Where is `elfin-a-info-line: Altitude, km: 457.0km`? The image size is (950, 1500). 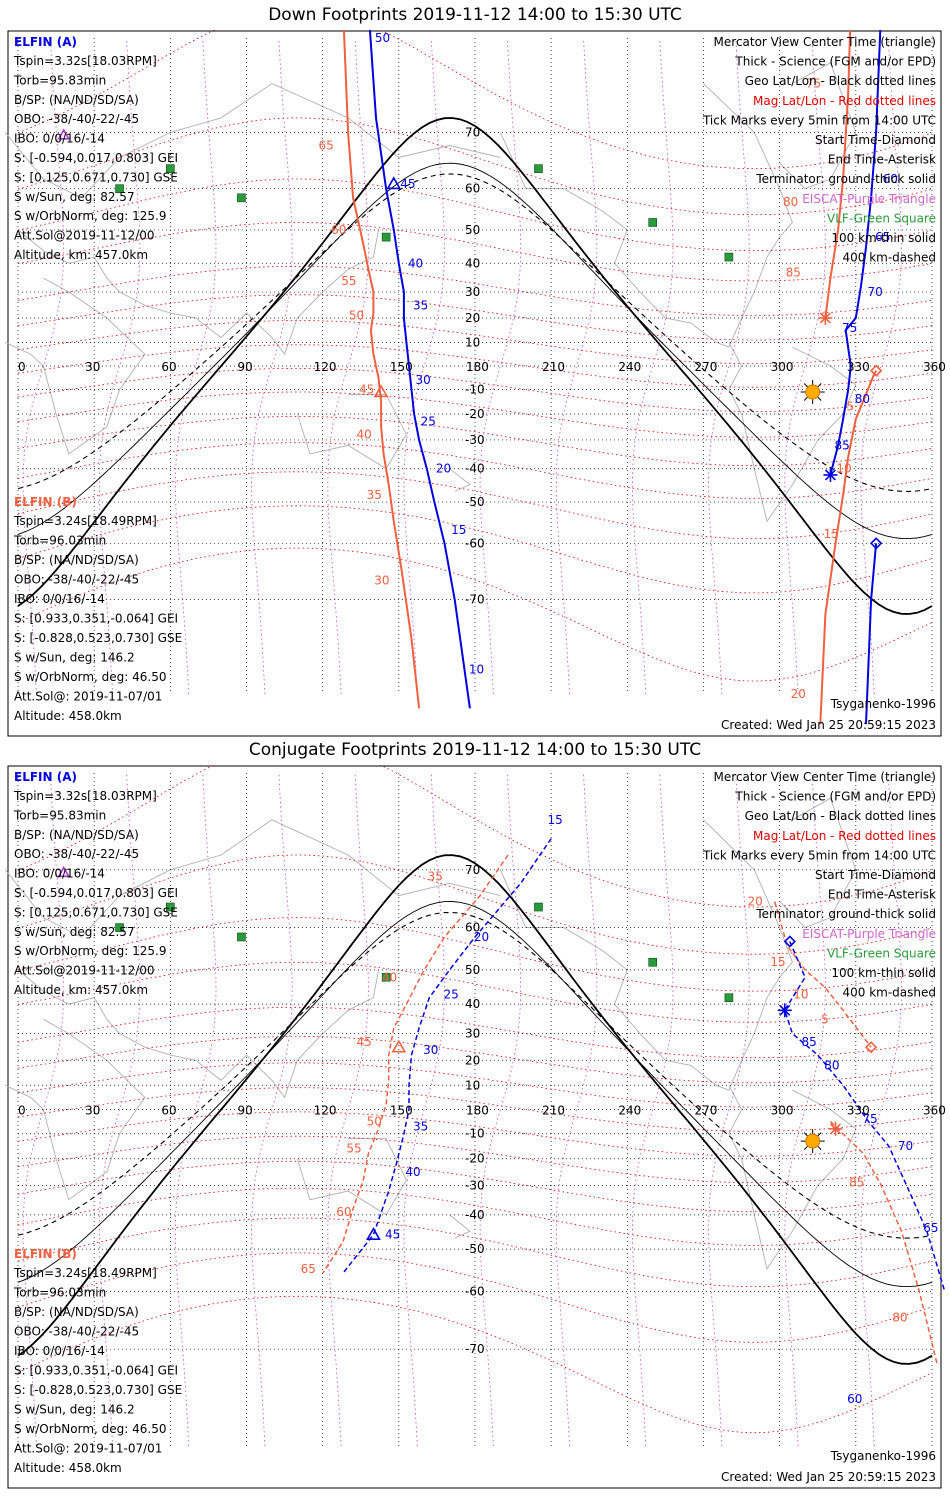
elfin-a-info-line: Altitude, km: 457.0km is located at coordinates (81, 255).